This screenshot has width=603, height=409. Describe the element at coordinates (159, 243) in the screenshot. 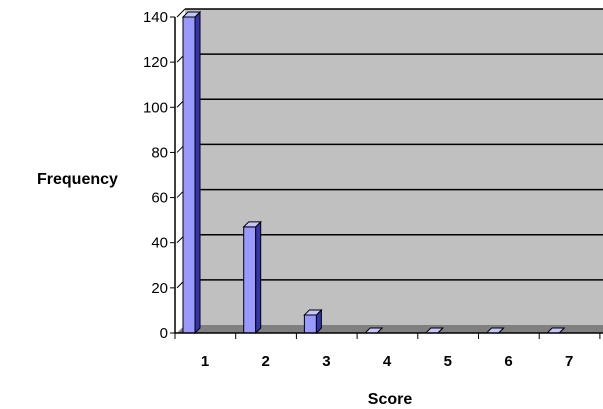

I see `y-tick-label: 40` at that location.